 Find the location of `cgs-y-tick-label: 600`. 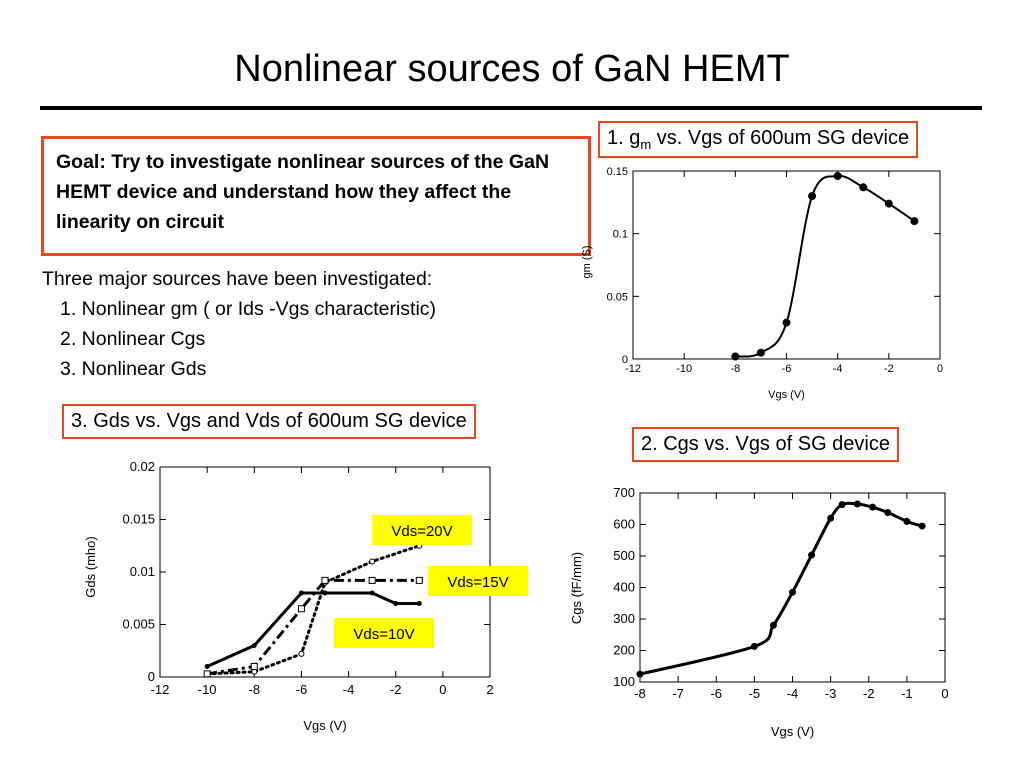

cgs-y-tick-label: 600 is located at coordinates (624, 524).